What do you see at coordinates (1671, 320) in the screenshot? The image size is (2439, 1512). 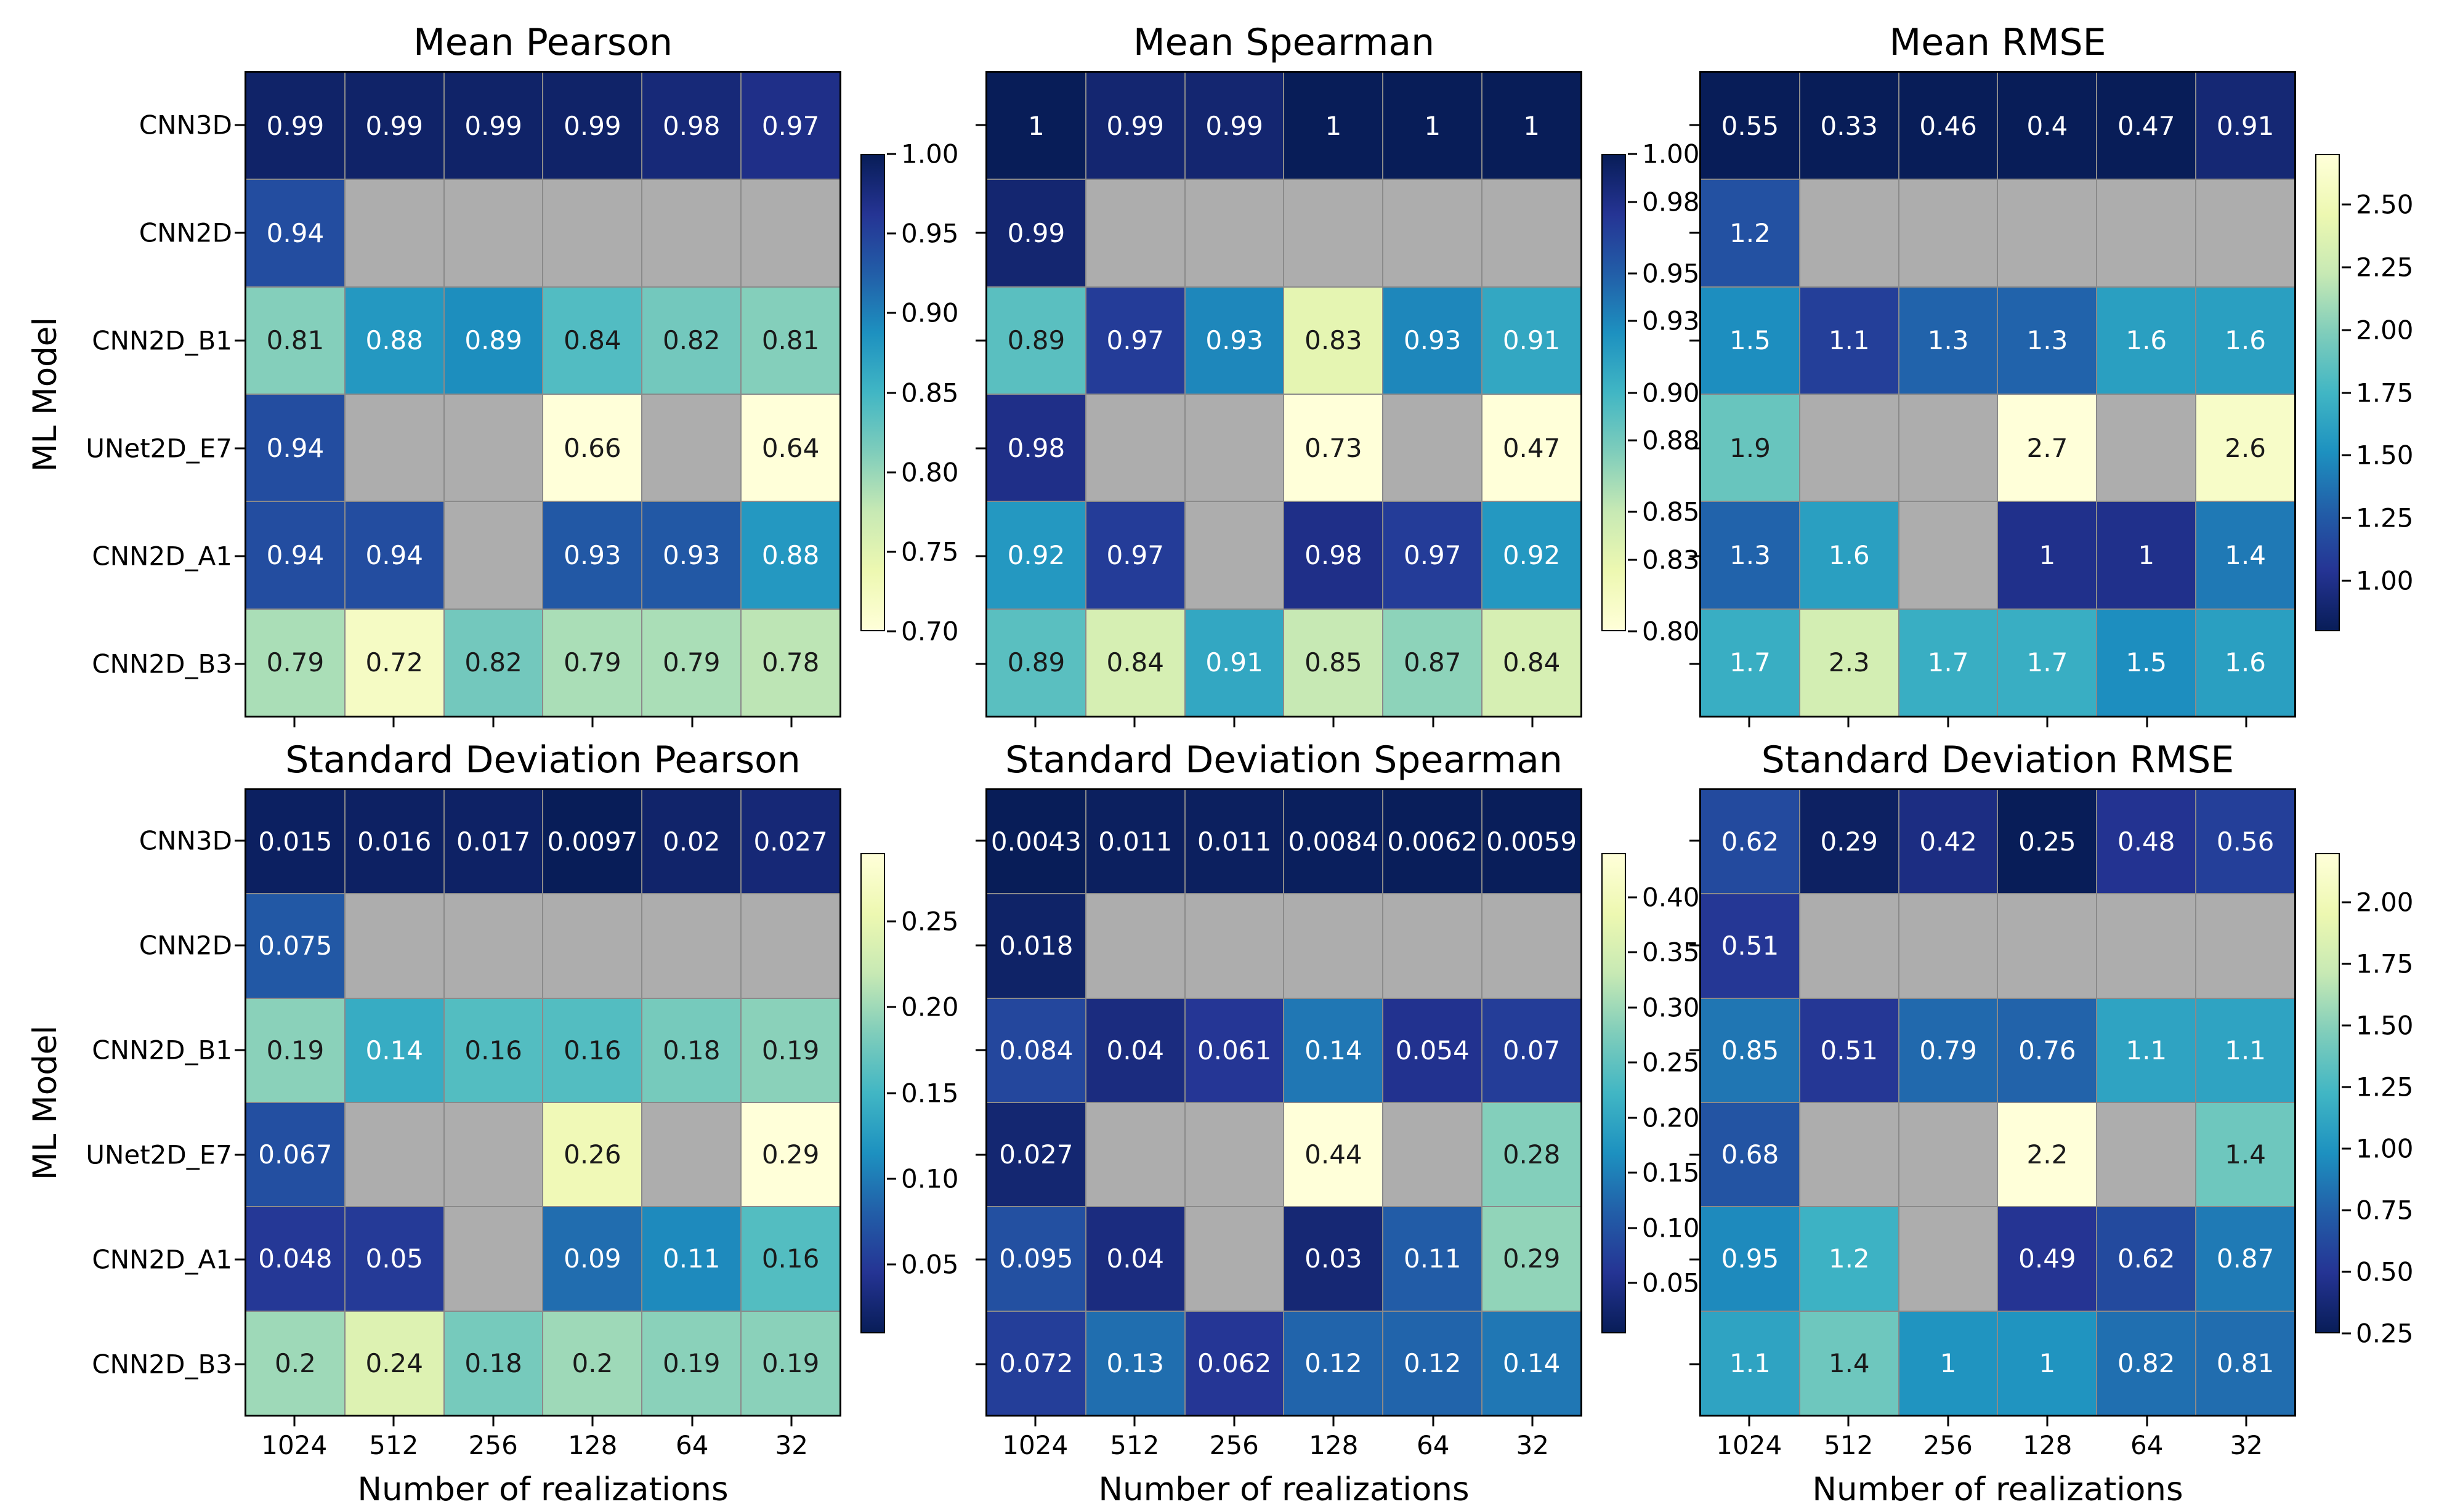 I see `colorbar-tick-label: 0.93` at bounding box center [1671, 320].